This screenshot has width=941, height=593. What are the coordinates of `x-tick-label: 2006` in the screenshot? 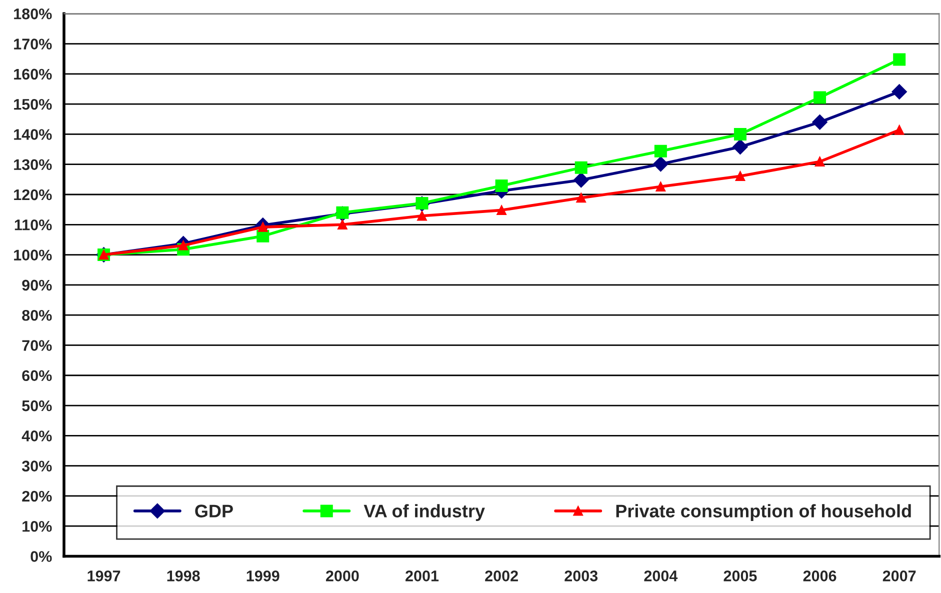 It's located at (819, 576).